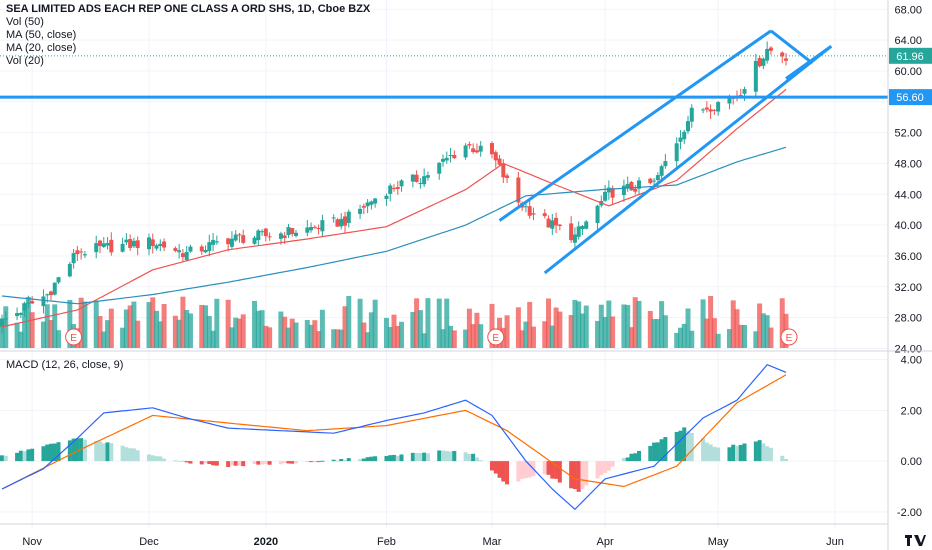  Describe the element at coordinates (911, 462) in the screenshot. I see `macd-tick-label: 0.00` at that location.